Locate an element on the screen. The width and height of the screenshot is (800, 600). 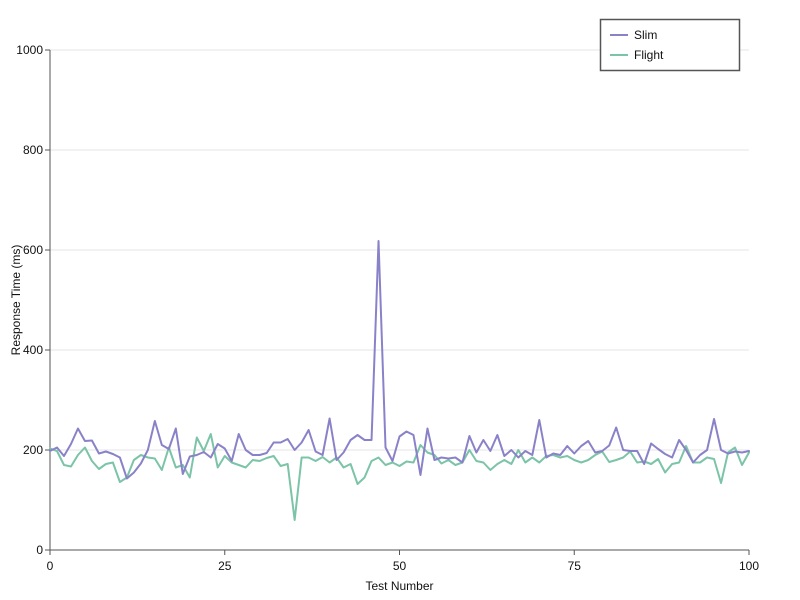
x-axis-label: Test Number is located at coordinates (399, 586).